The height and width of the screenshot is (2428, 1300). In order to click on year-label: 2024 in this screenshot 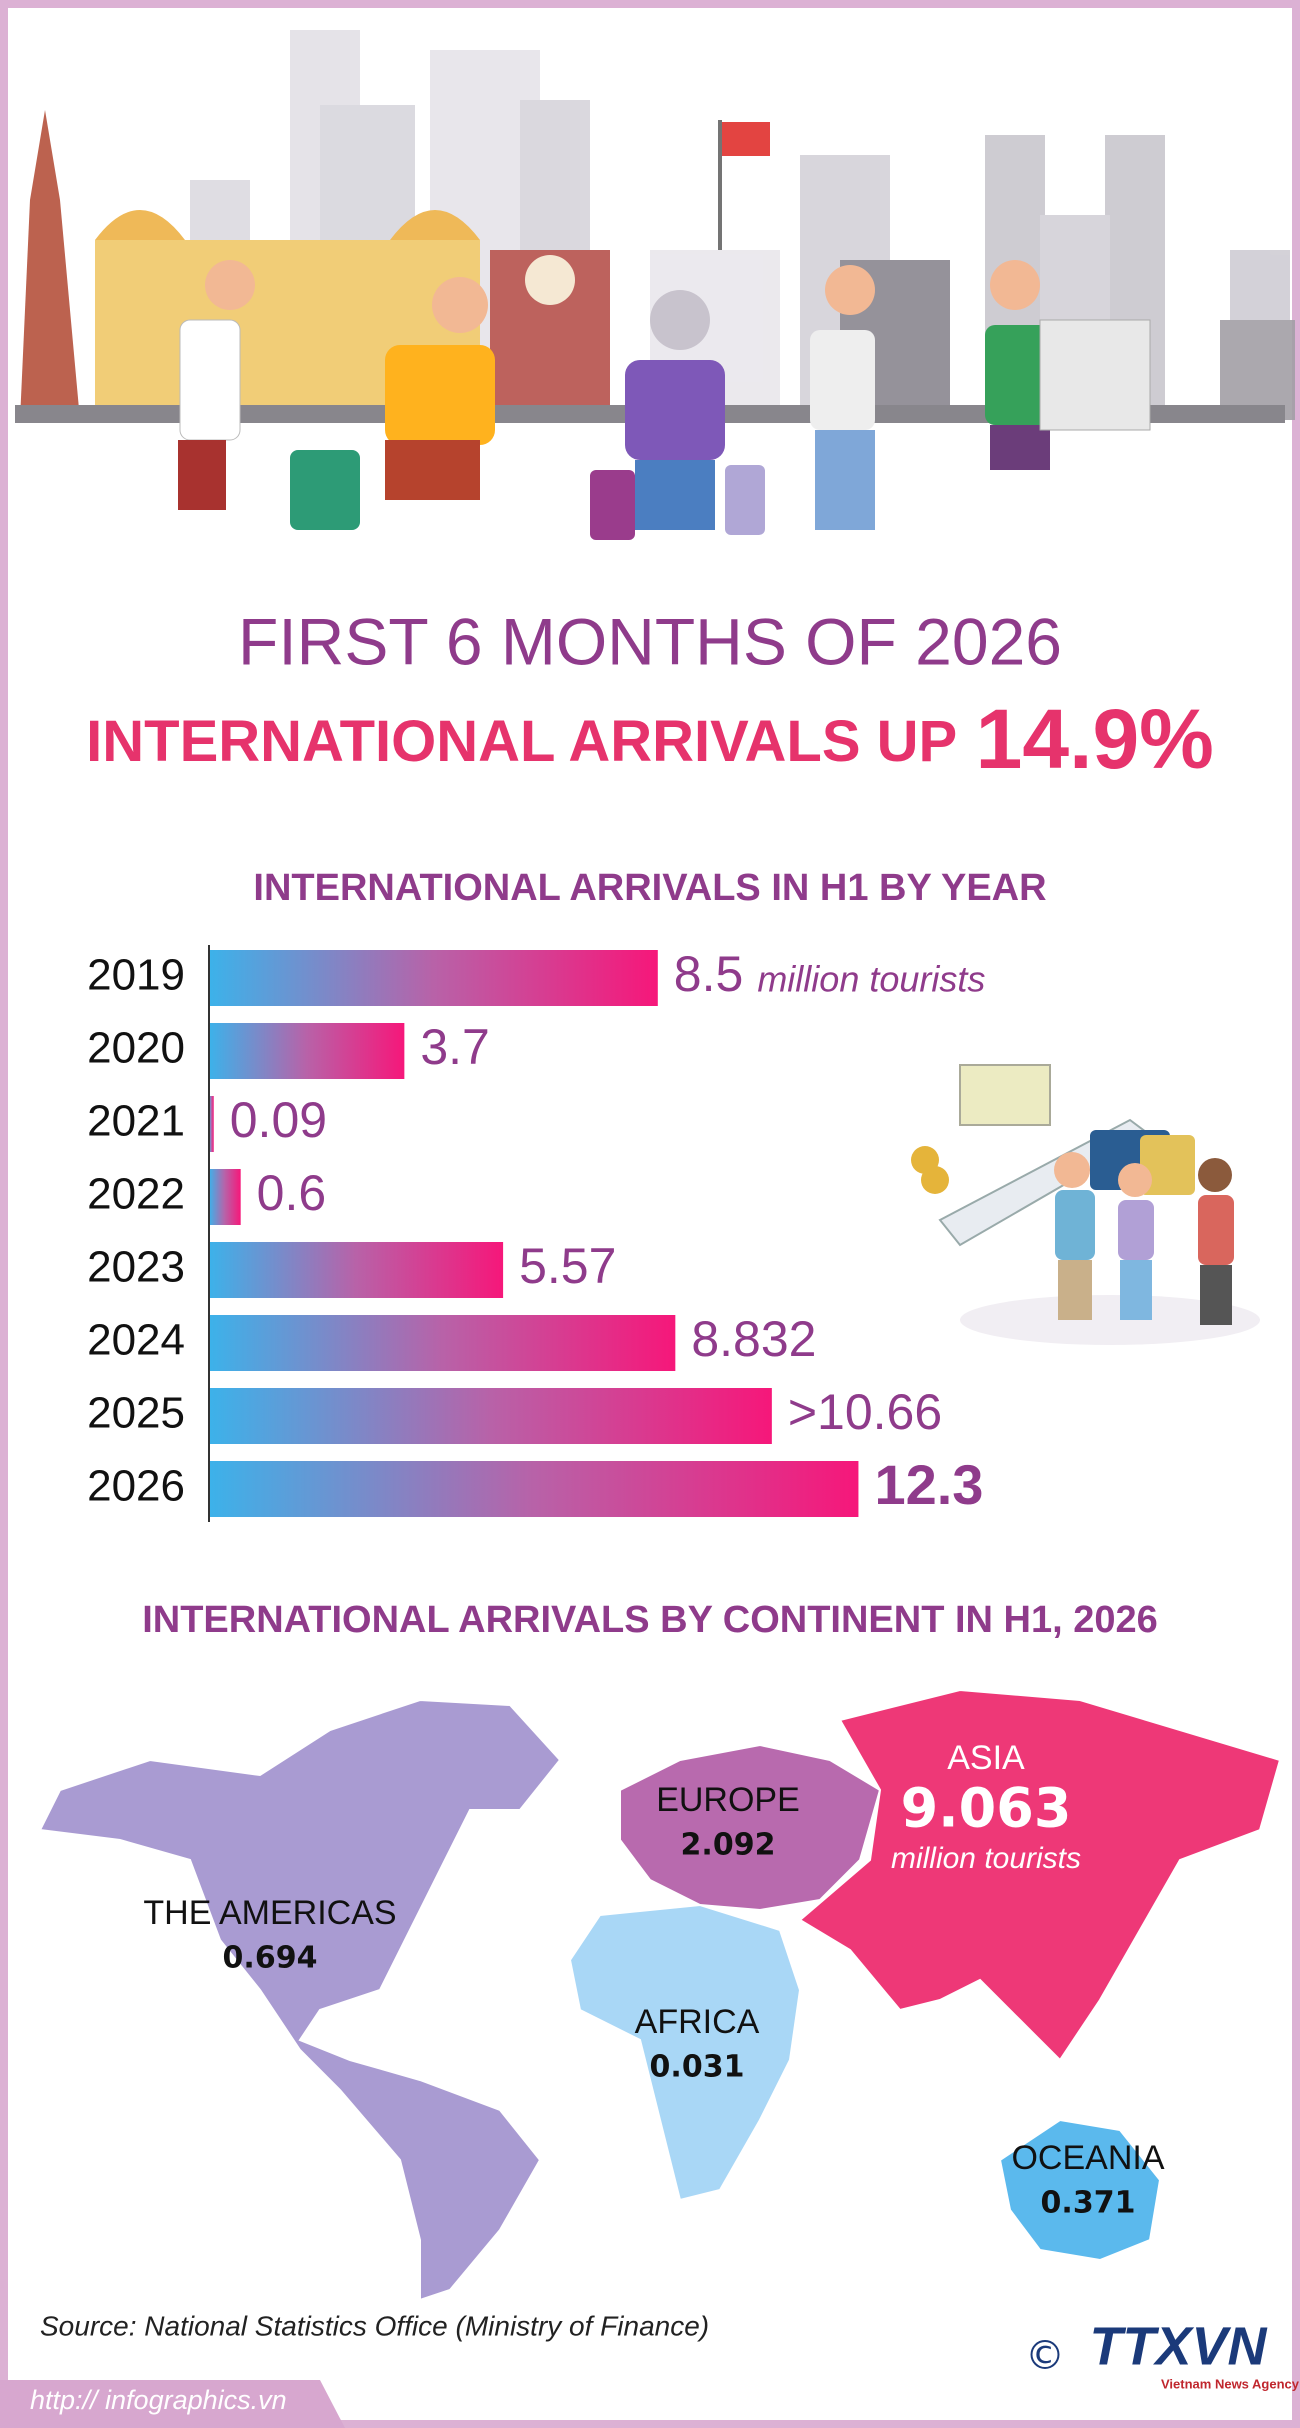, I will do `click(136, 1340)`.